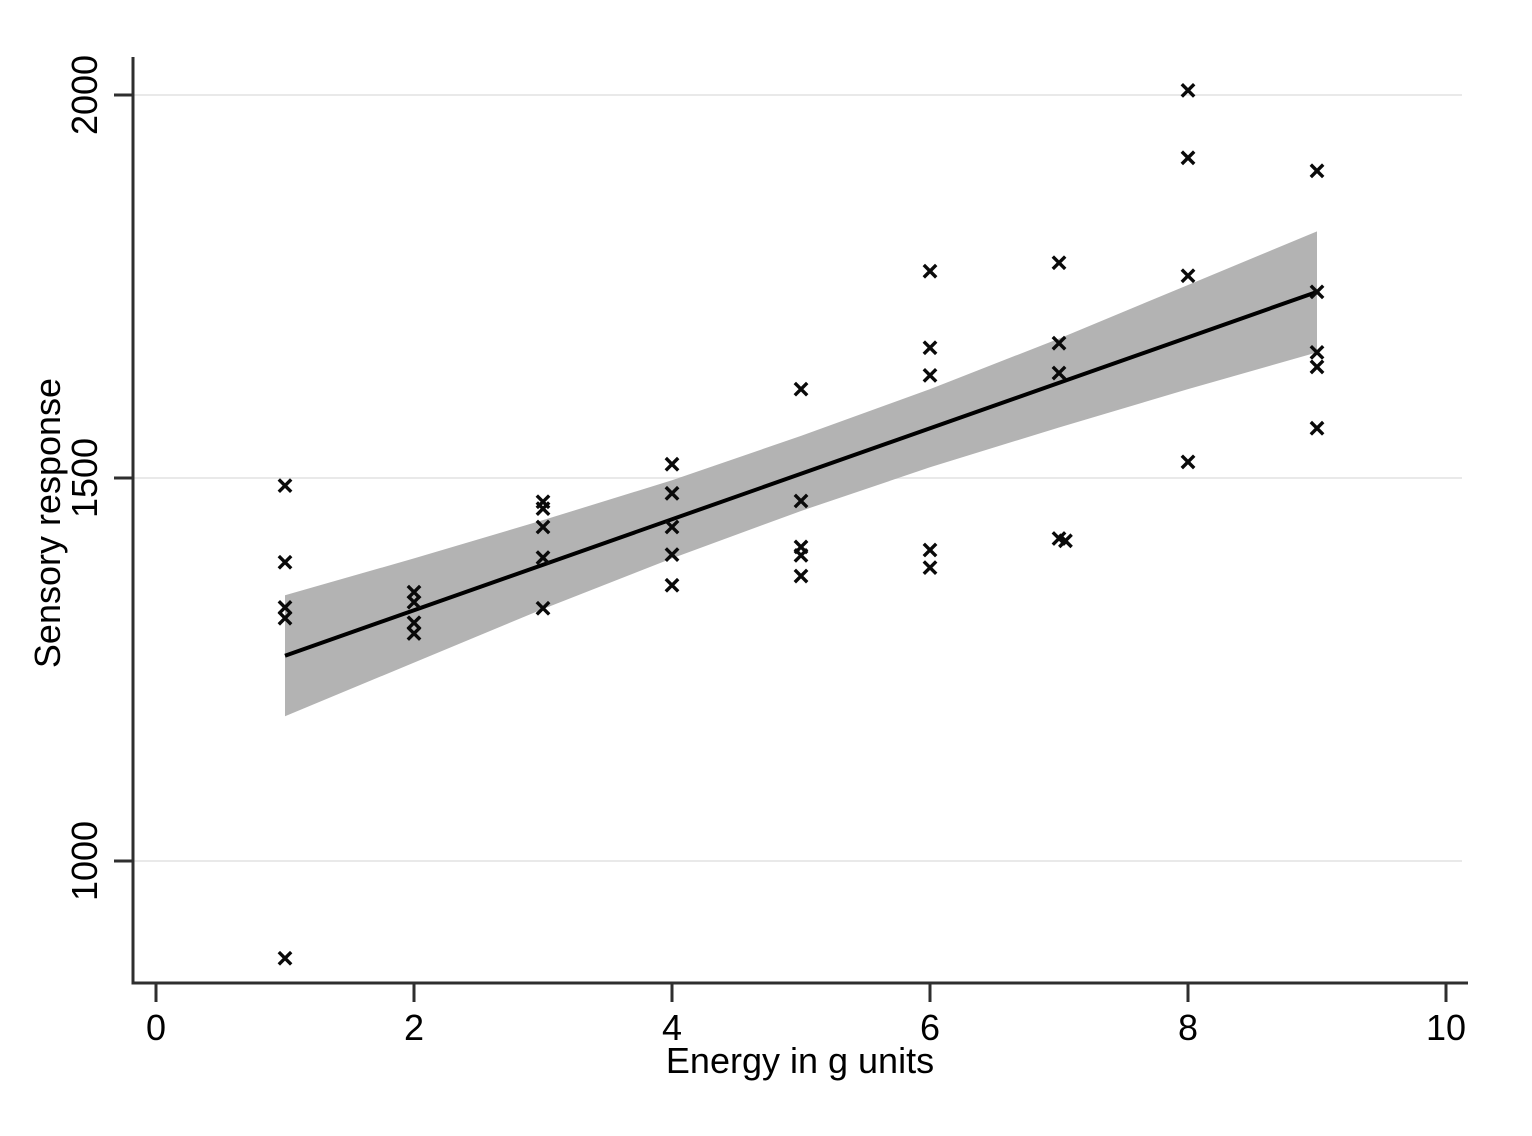 This screenshot has width=1532, height=1136. I want to click on y-axis-title: Sensory response, so click(47, 523).